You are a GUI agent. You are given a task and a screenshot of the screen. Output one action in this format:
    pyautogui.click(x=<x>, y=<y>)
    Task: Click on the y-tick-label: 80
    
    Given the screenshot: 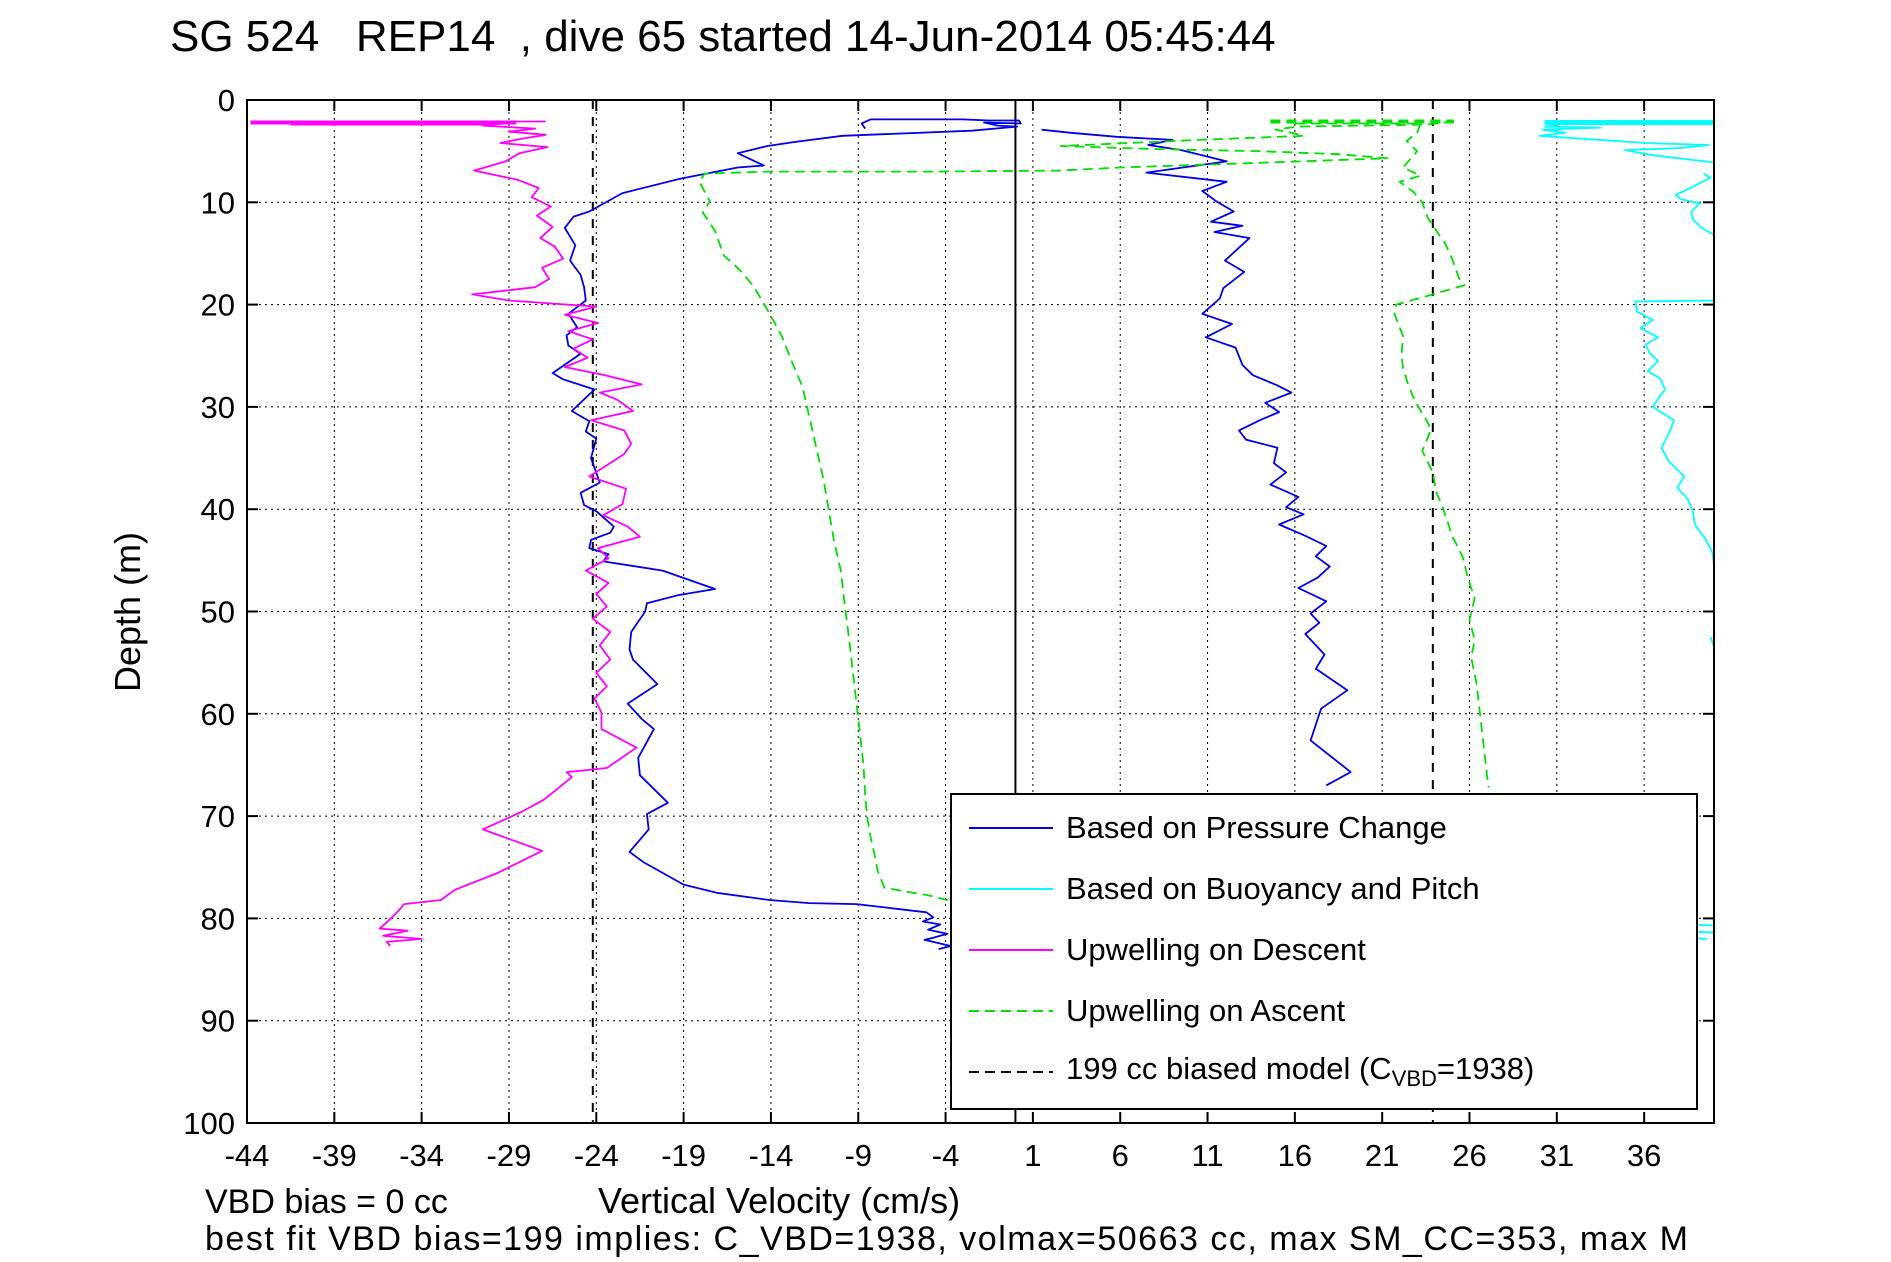 What is the action you would take?
    pyautogui.click(x=218, y=918)
    